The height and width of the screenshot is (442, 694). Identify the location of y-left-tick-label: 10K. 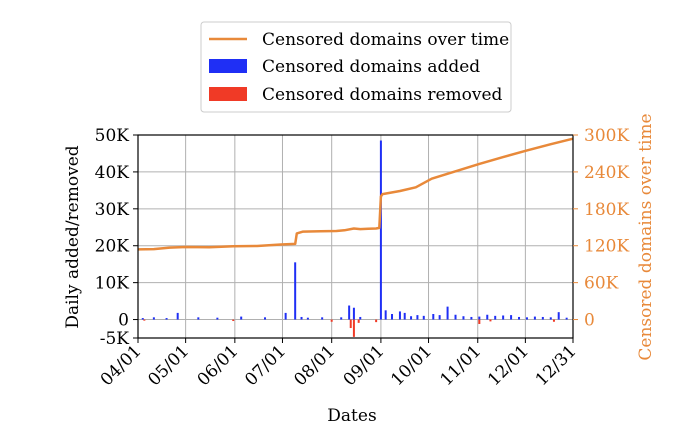
(112, 284).